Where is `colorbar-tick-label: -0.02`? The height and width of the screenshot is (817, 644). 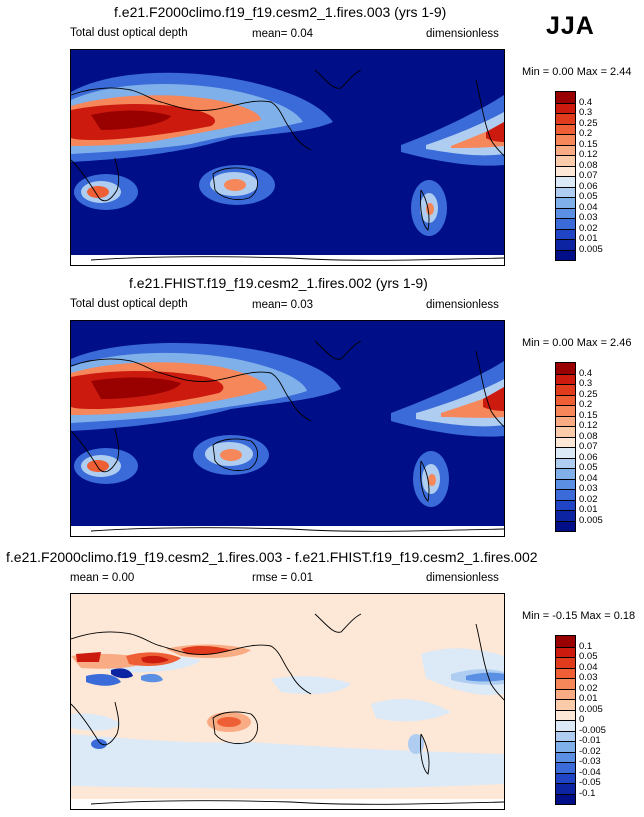
colorbar-tick-label: -0.02 is located at coordinates (590, 751).